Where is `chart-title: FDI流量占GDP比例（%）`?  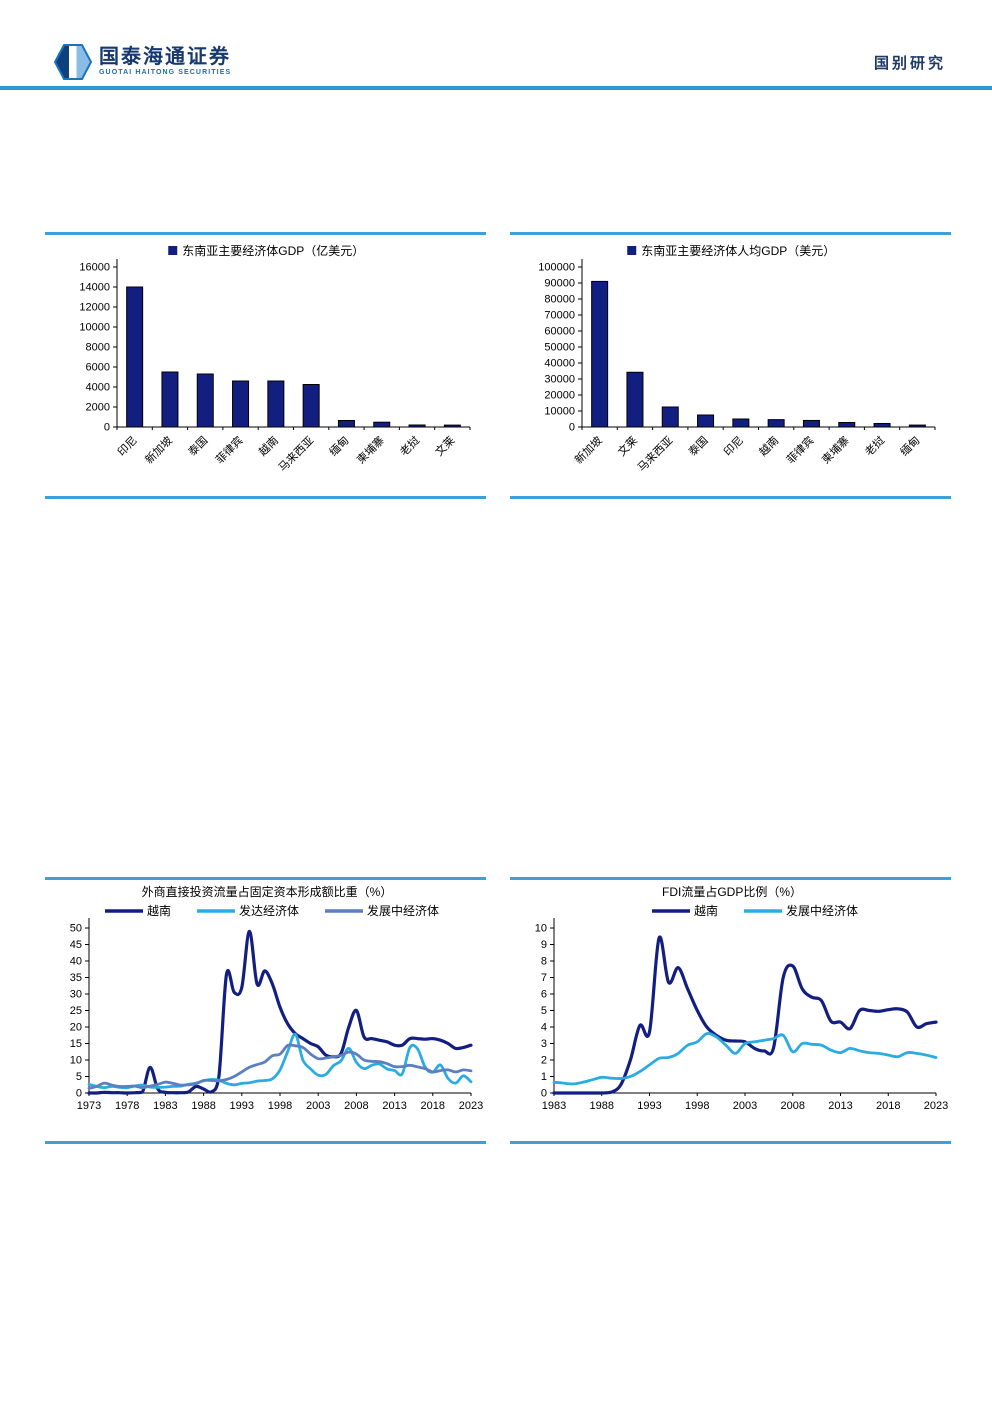 chart-title: FDI流量占GDP比例（%） is located at coordinates (732, 891).